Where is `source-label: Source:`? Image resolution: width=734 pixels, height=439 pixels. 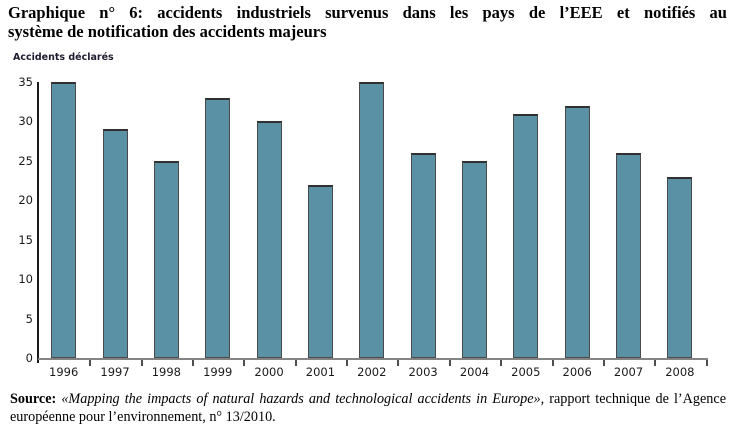
source-label: Source: is located at coordinates (33, 399).